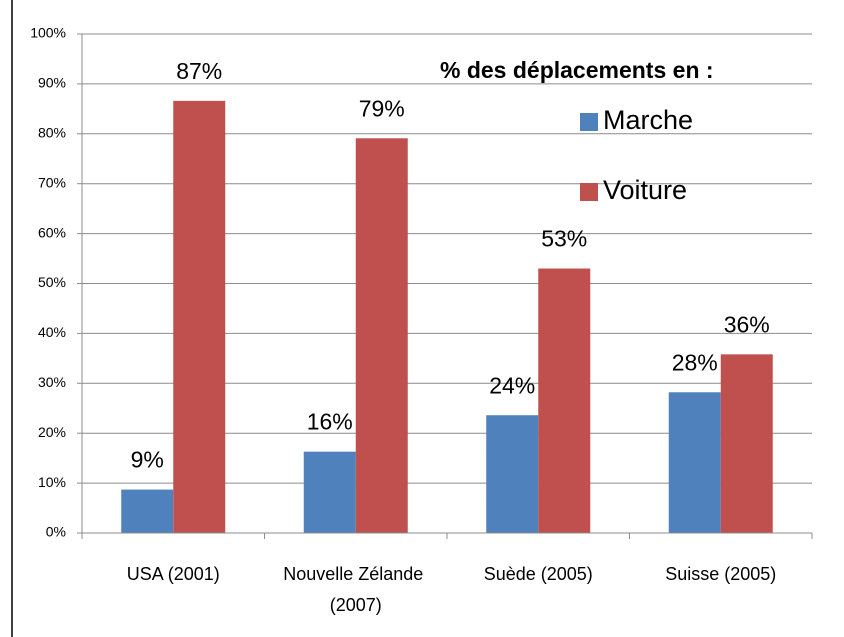 This screenshot has width=844, height=637. I want to click on data-label: 36%, so click(747, 324).